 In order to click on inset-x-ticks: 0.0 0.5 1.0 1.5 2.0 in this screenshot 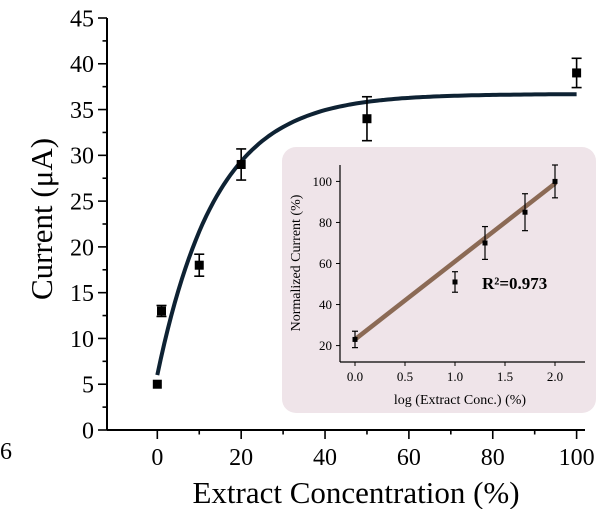, I will do `click(455, 373)`.